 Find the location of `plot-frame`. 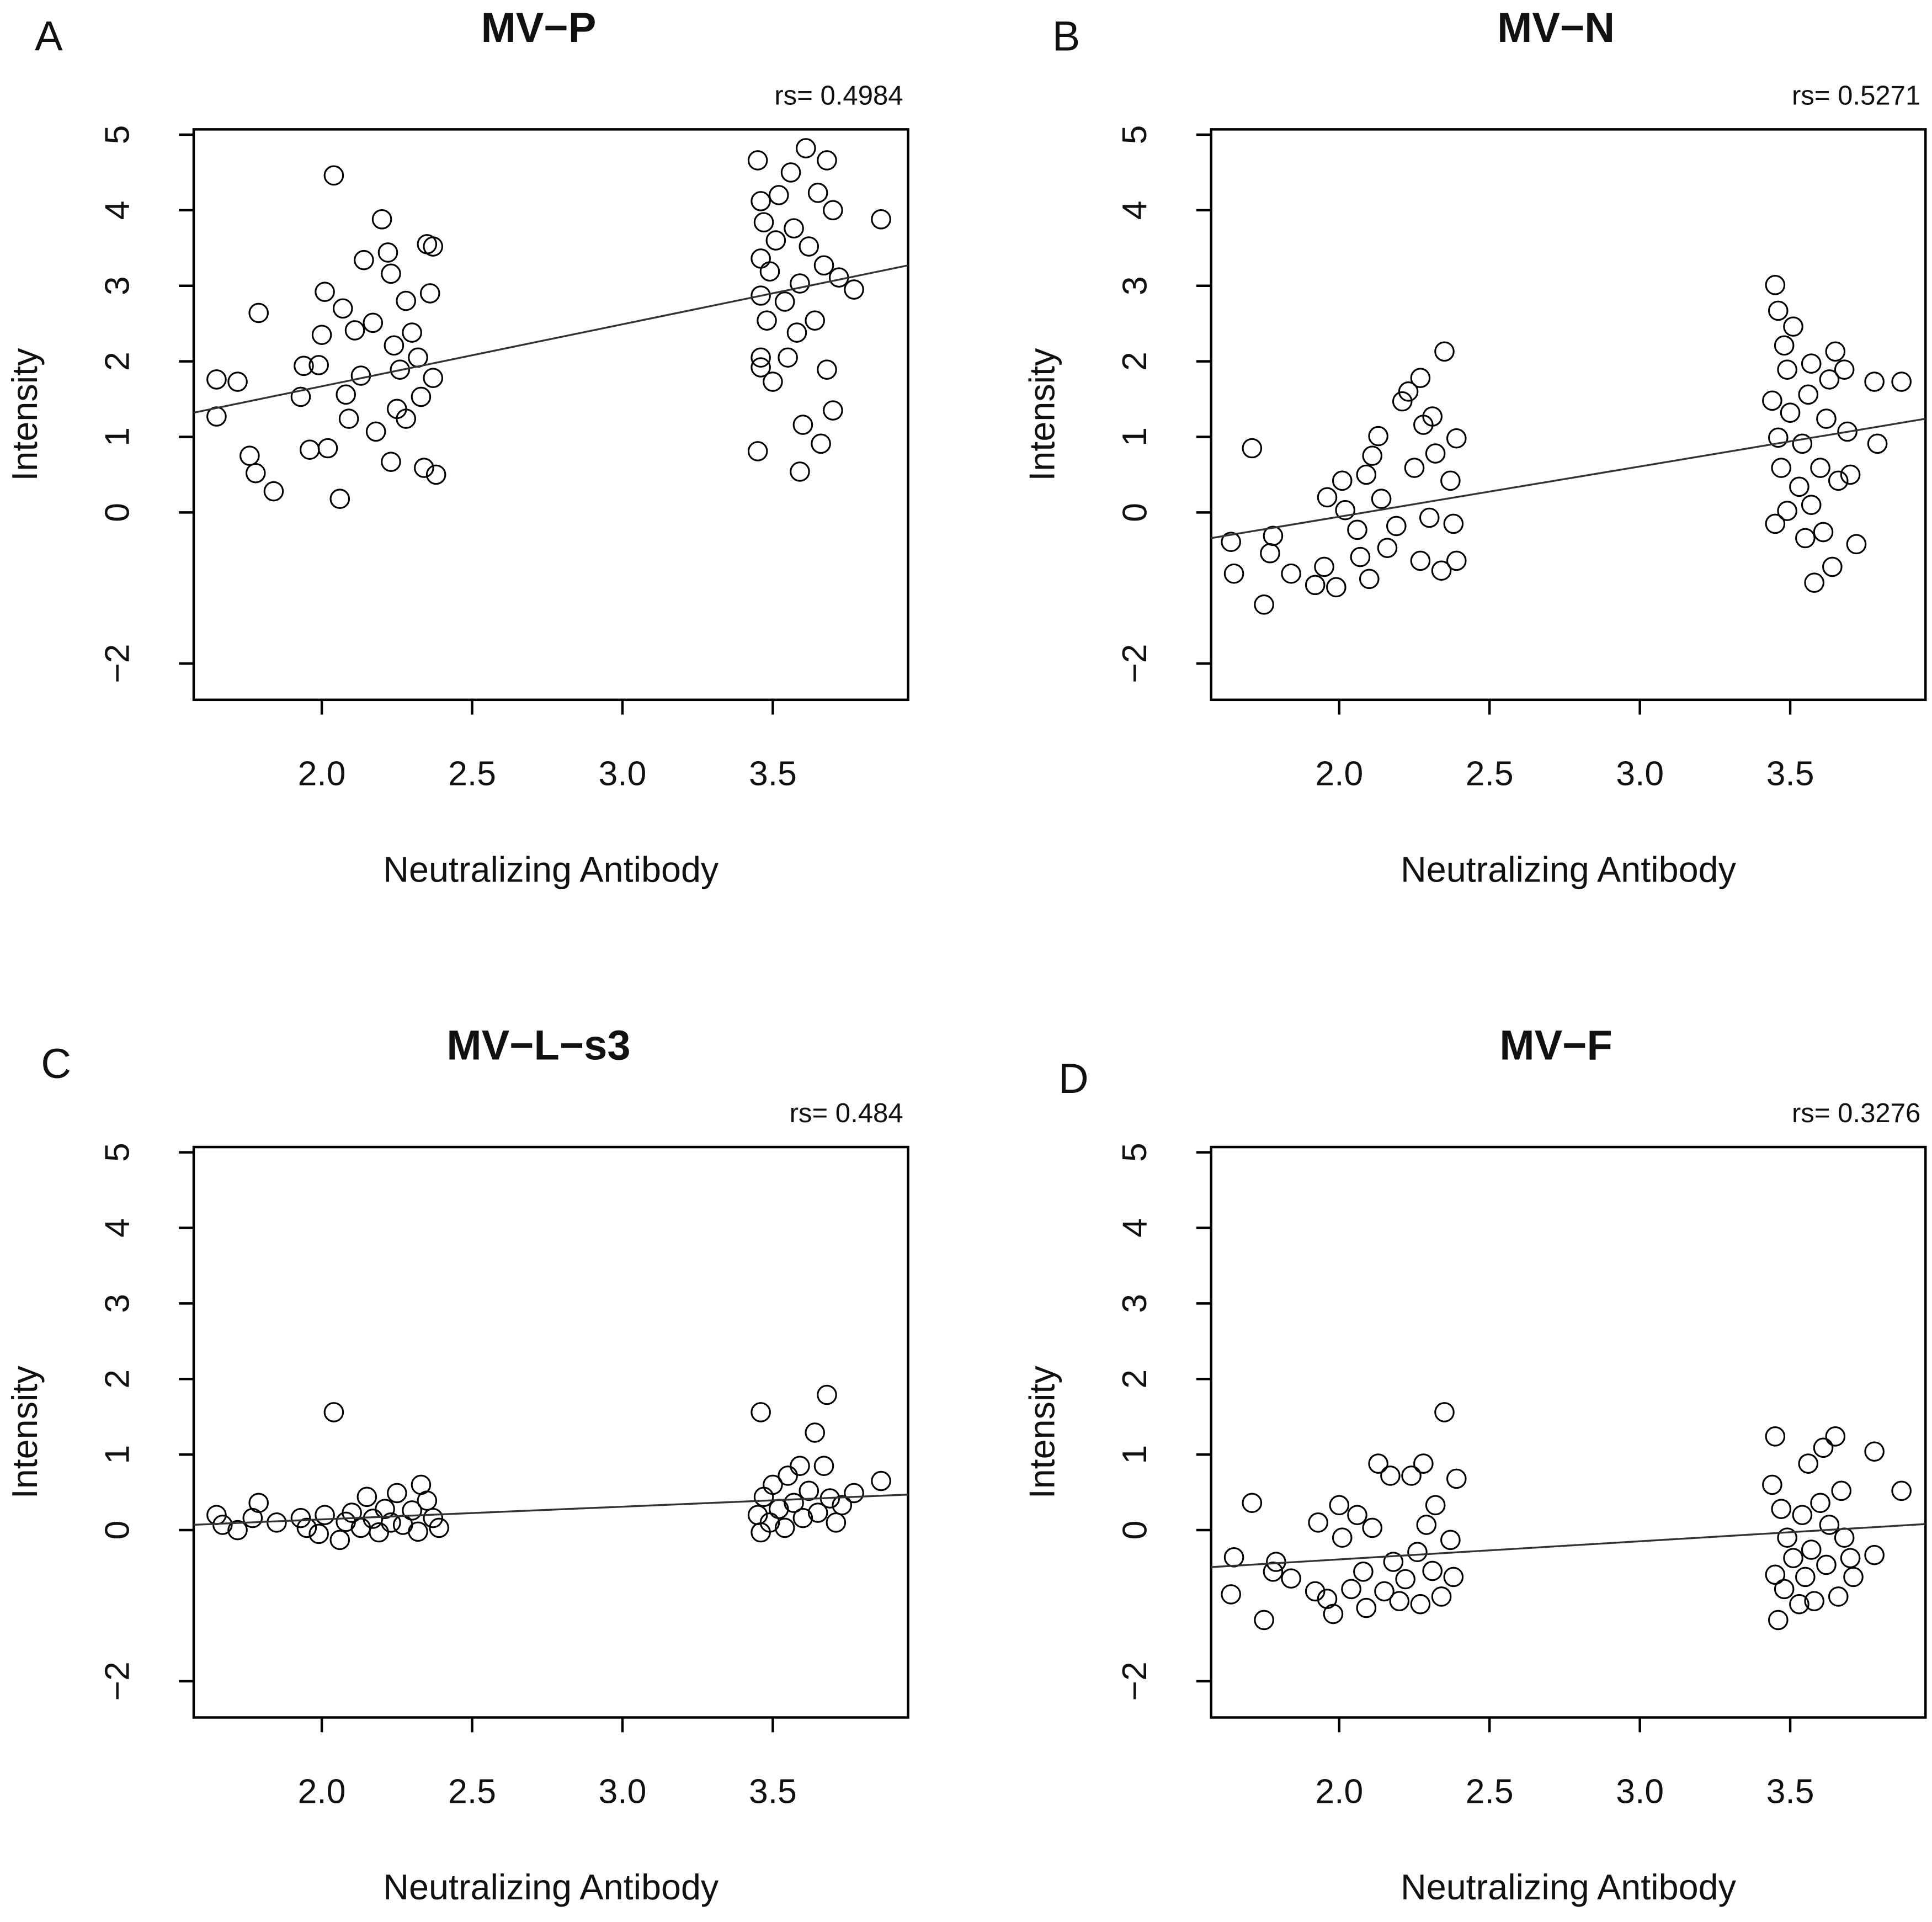

plot-frame is located at coordinates (550, 415).